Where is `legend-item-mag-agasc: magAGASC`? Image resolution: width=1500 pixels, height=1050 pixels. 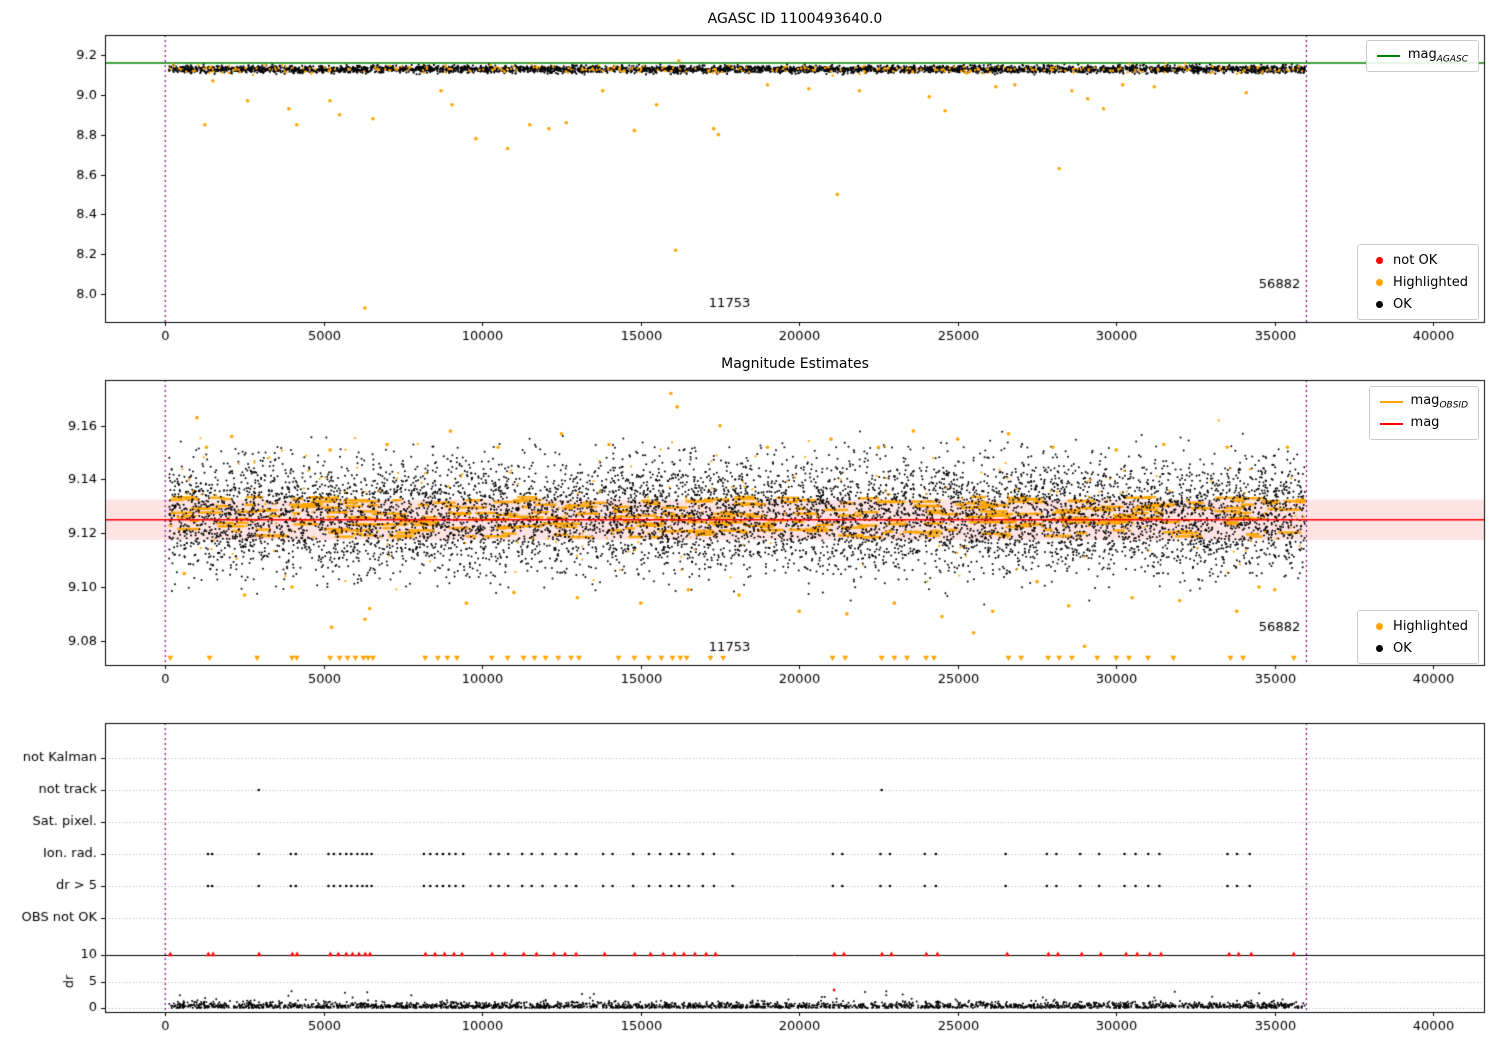
legend-item-mag-agasc: magAGASC is located at coordinates (1422, 56).